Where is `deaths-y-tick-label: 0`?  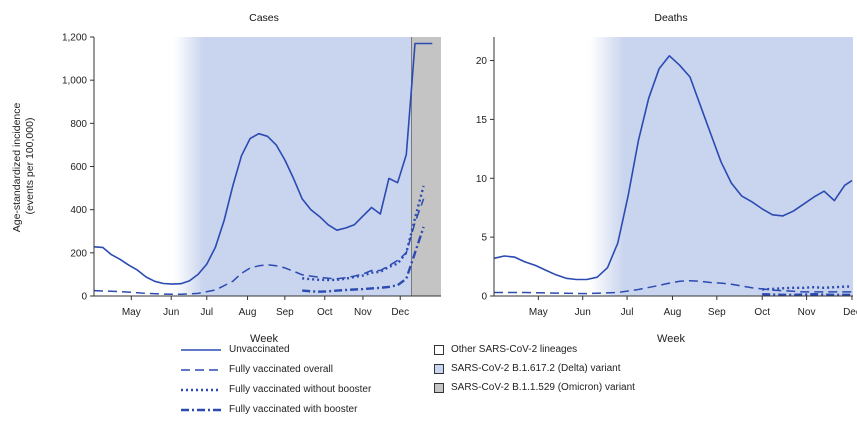 deaths-y-tick-label: 0 is located at coordinates (484, 297).